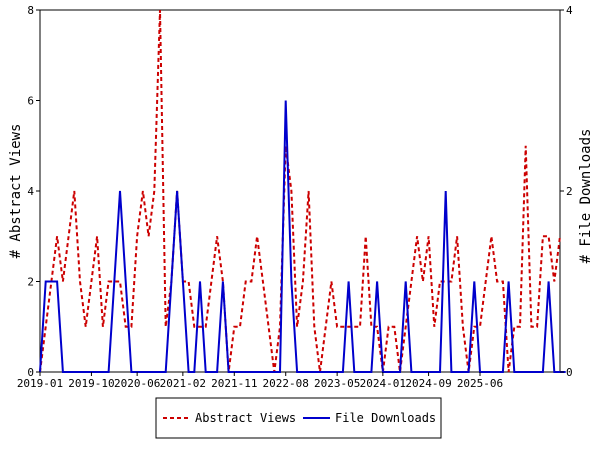  I want to click on y-left-tick-label: 6, so click(30, 101).